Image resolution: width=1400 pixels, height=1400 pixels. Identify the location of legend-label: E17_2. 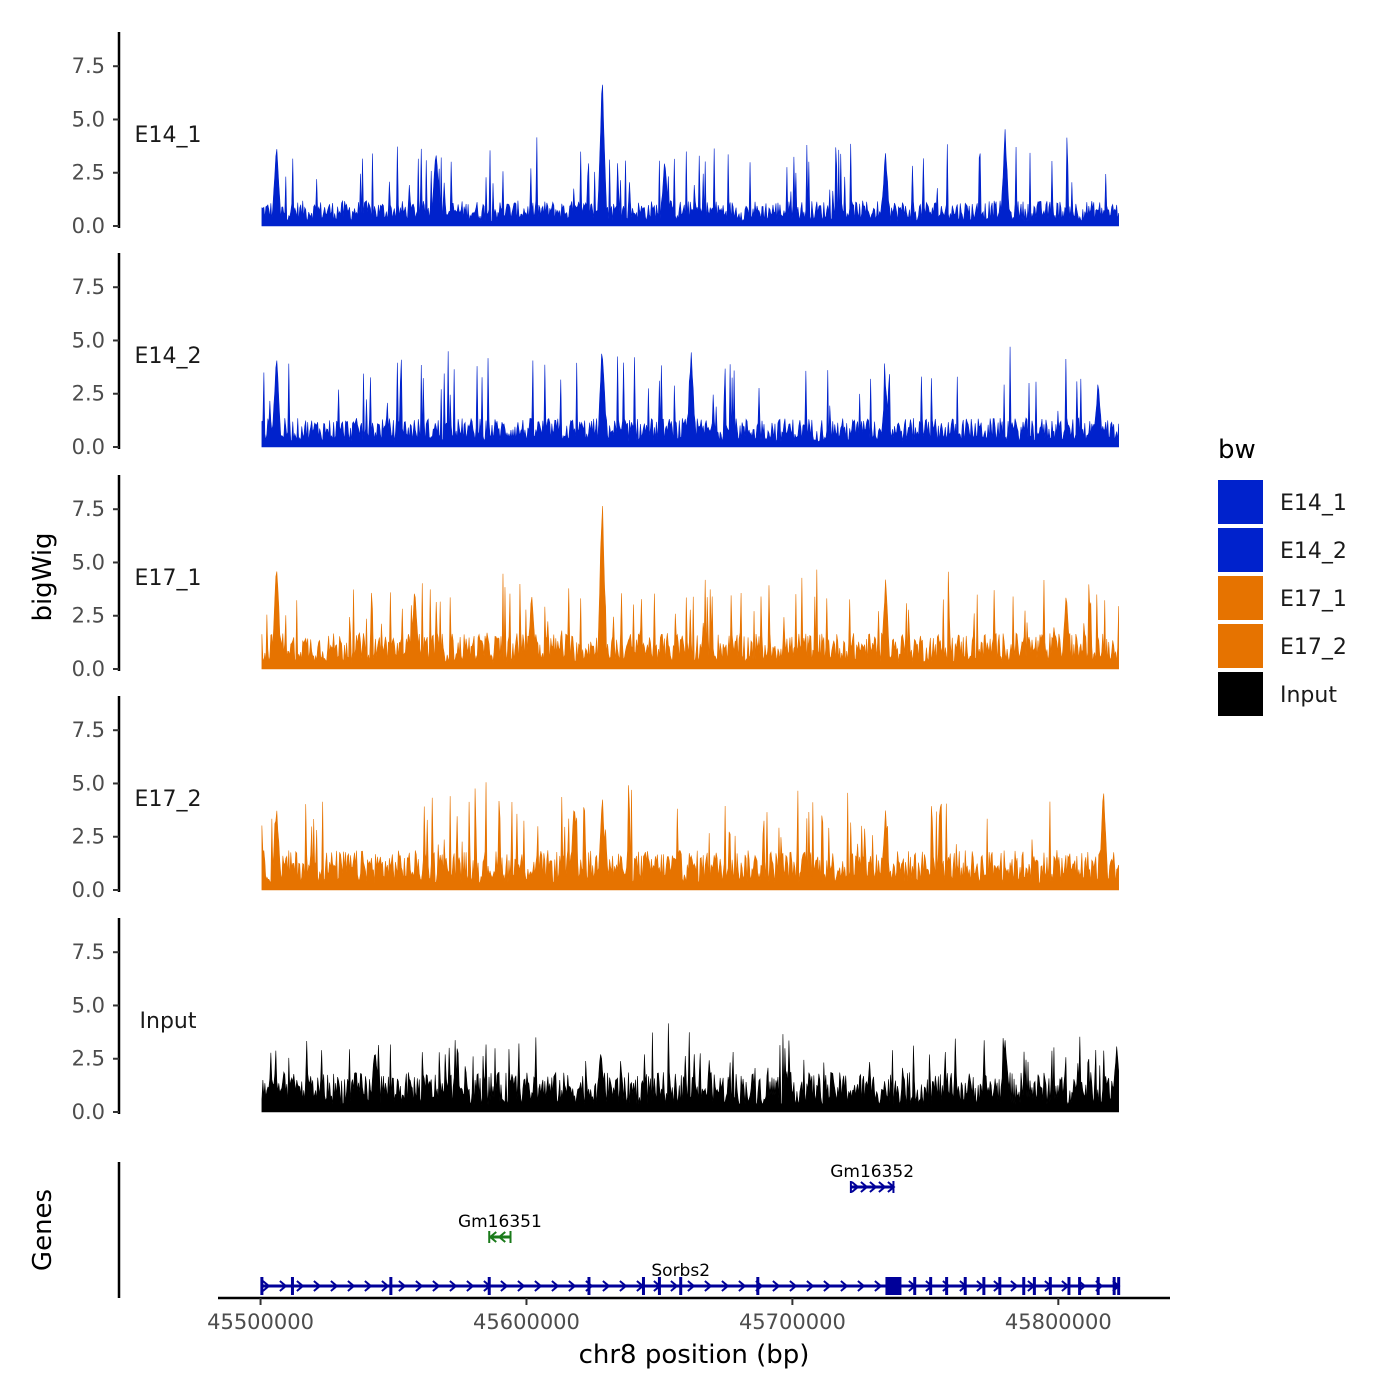
(1313, 647).